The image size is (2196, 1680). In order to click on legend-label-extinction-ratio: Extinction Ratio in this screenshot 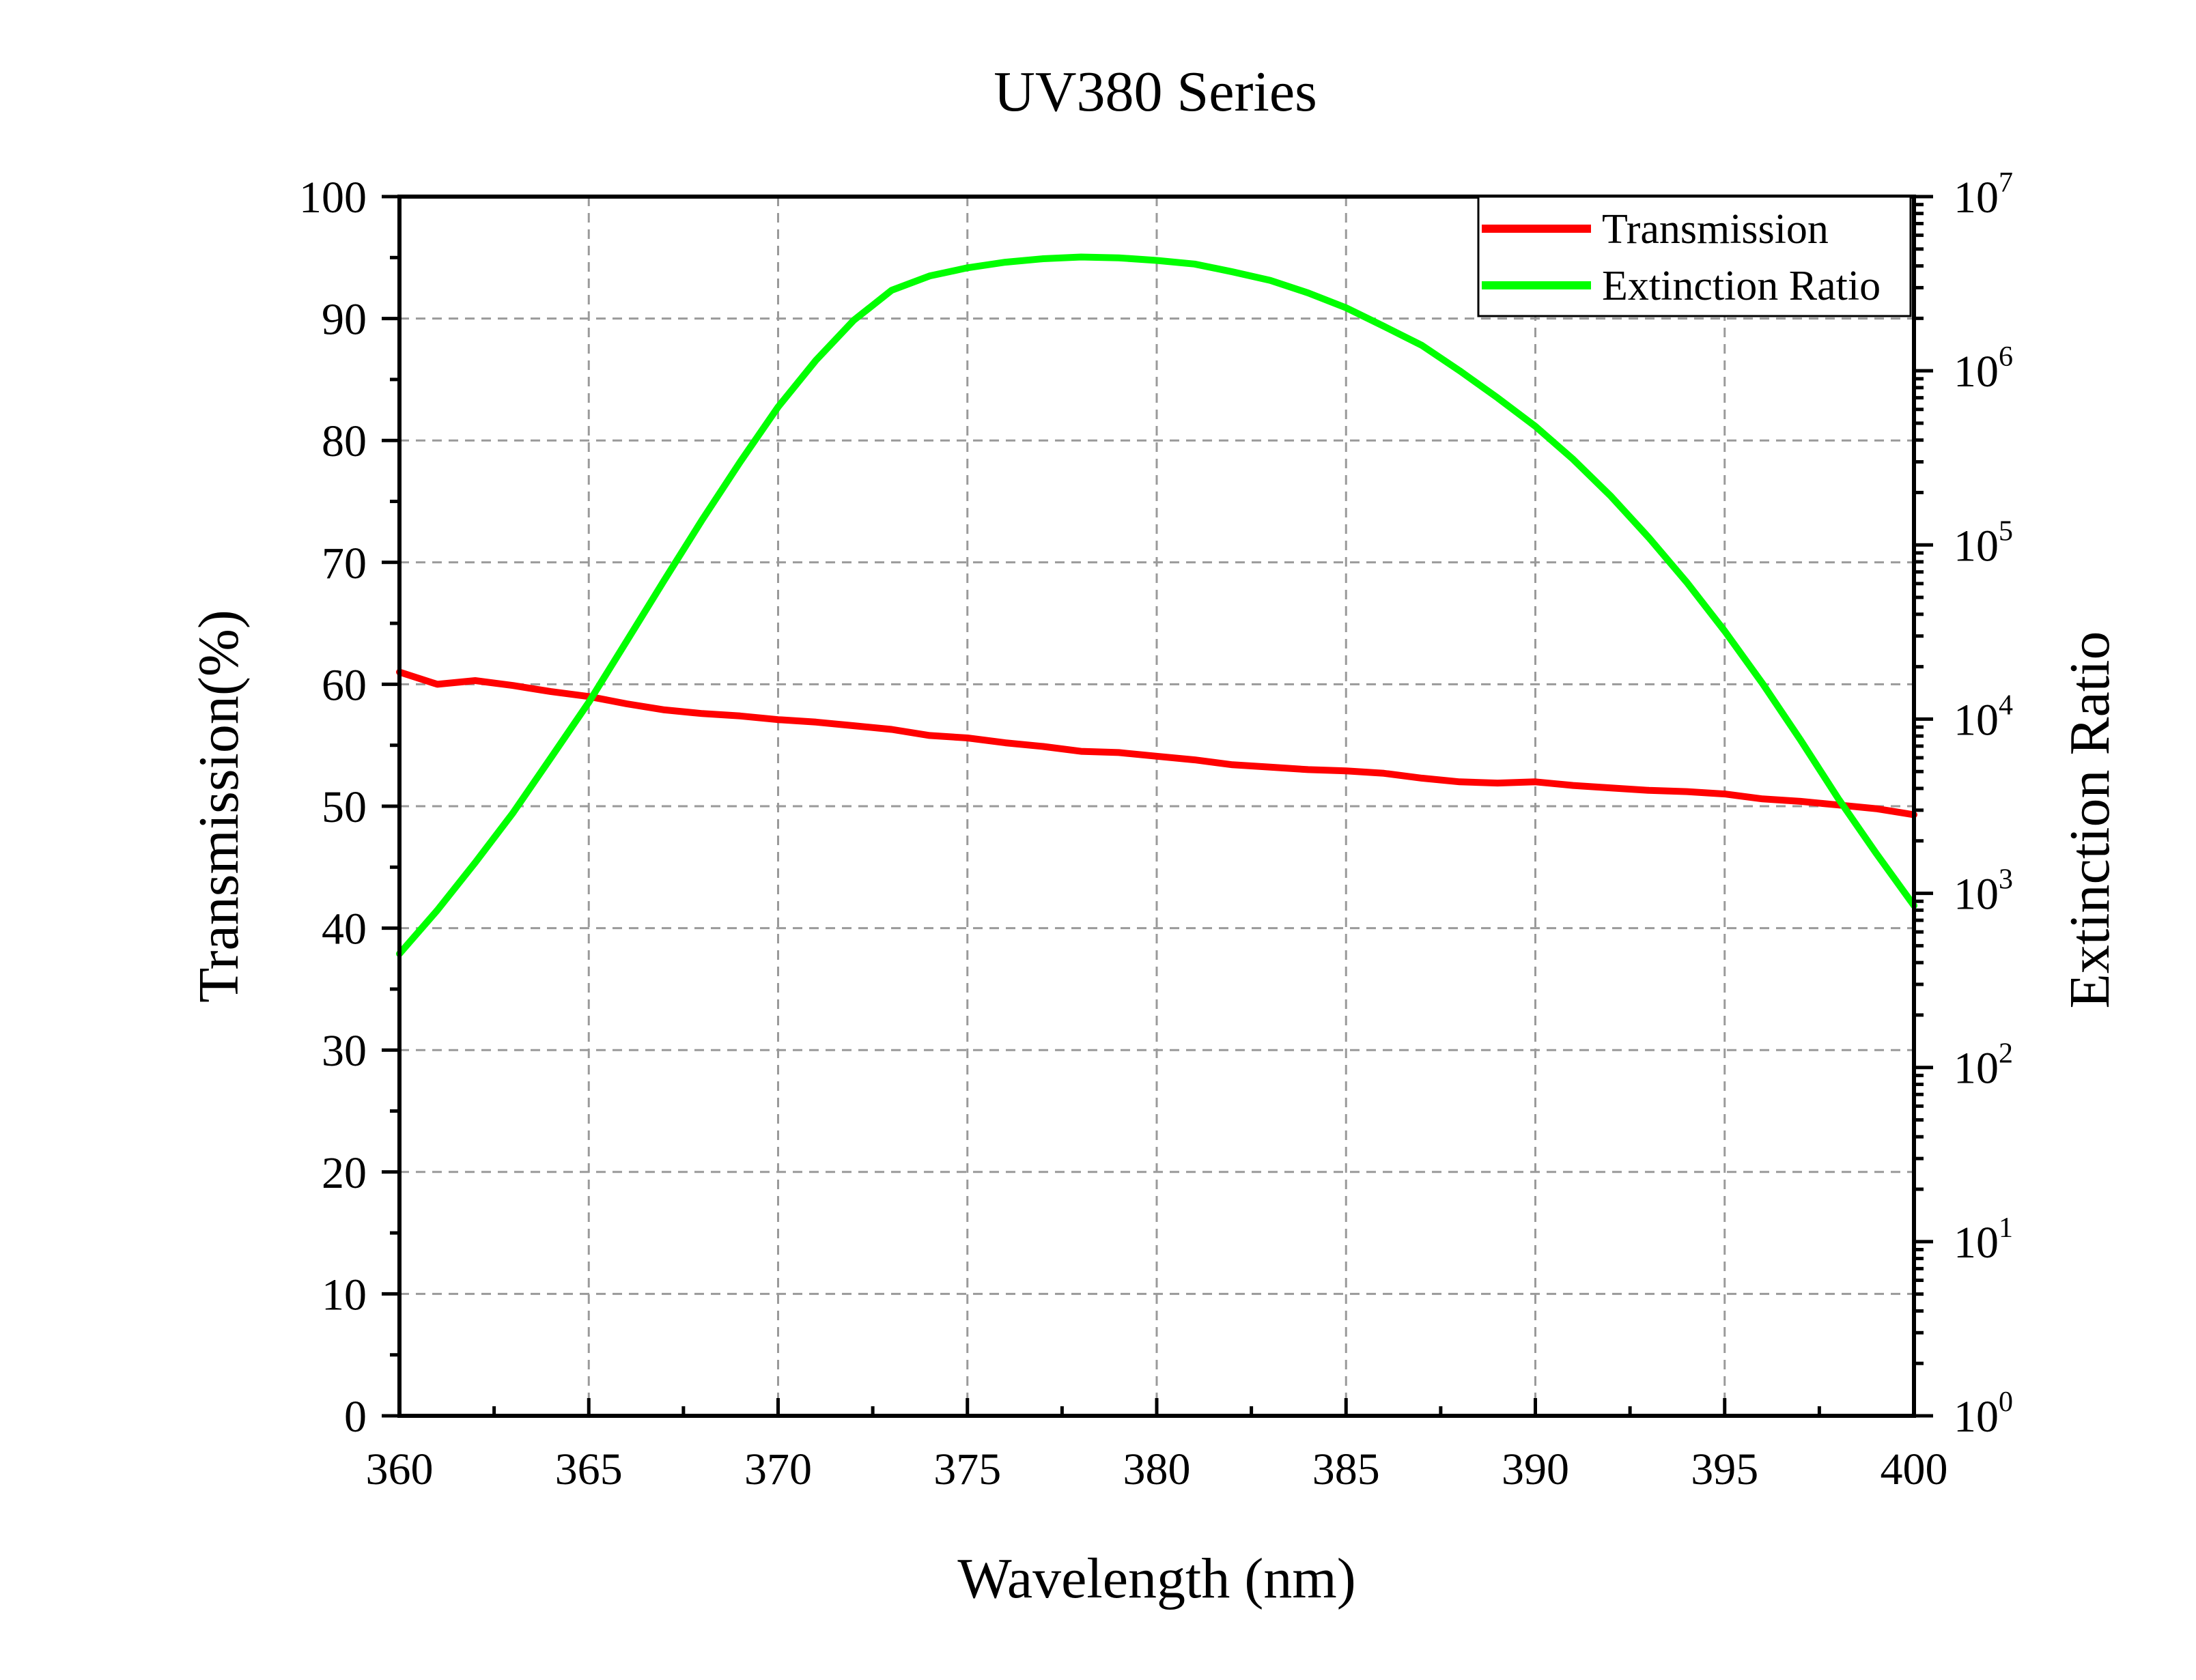, I will do `click(1742, 286)`.